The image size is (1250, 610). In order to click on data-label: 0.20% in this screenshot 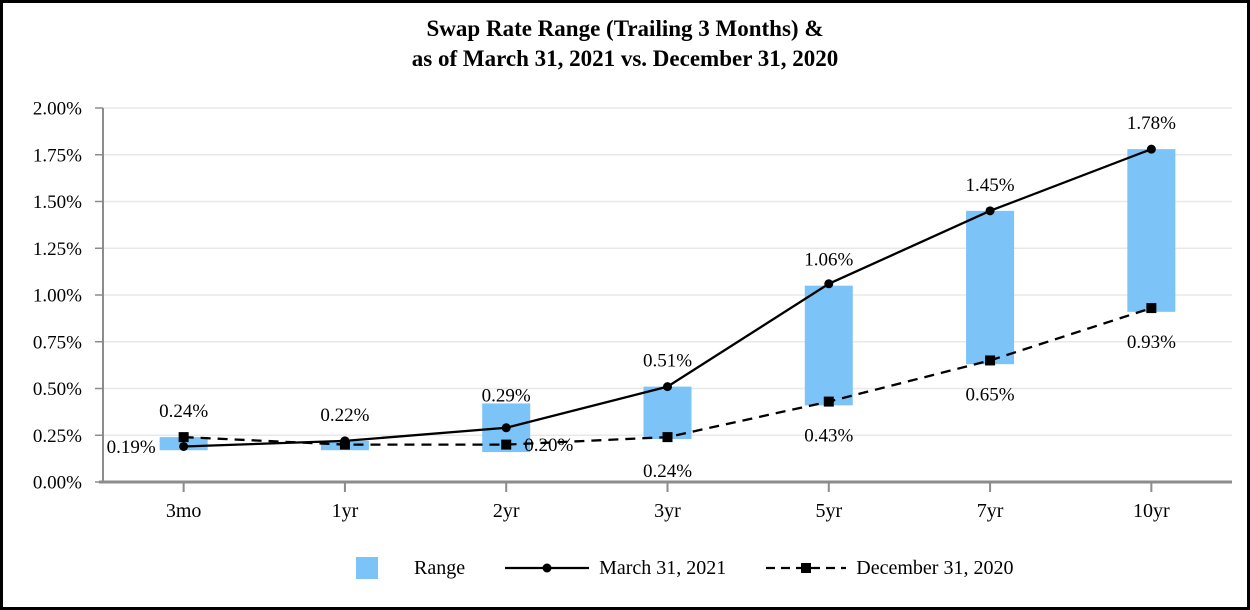, I will do `click(548, 445)`.